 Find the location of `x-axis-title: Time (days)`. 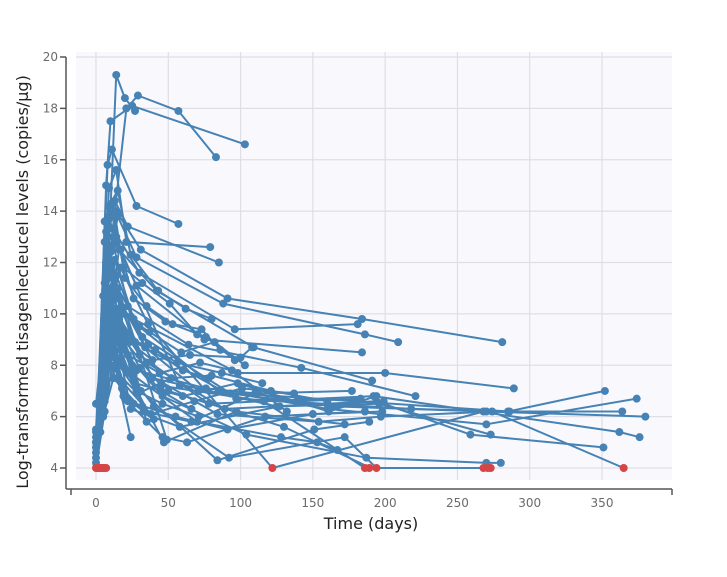

x-axis-title: Time (days) is located at coordinates (371, 523).